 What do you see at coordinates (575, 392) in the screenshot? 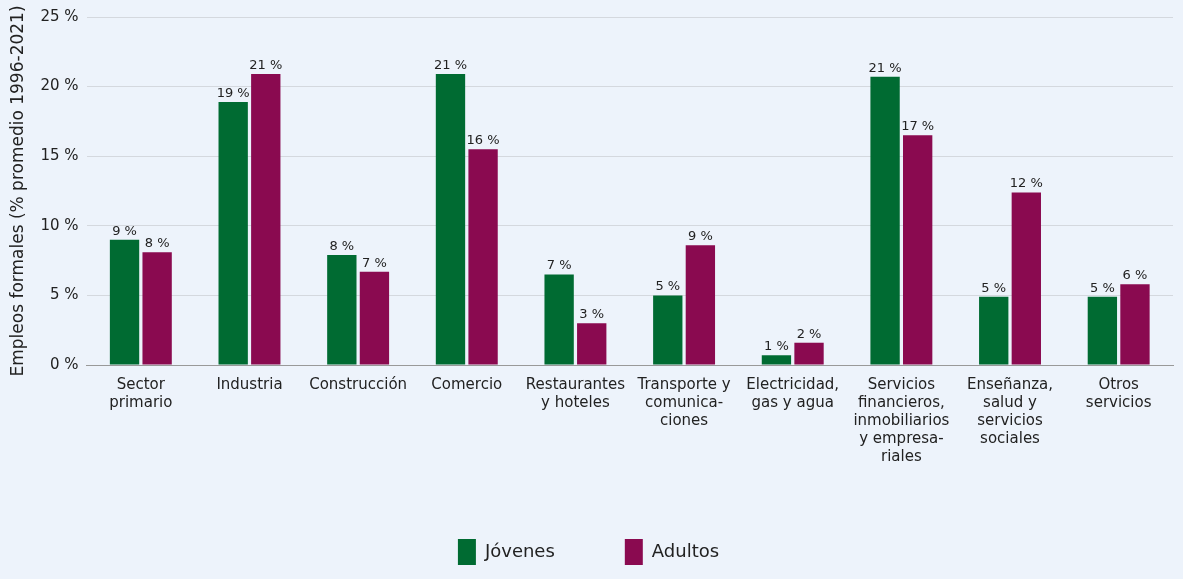
I see `x-tick-label: Restaurantes y hoteles` at bounding box center [575, 392].